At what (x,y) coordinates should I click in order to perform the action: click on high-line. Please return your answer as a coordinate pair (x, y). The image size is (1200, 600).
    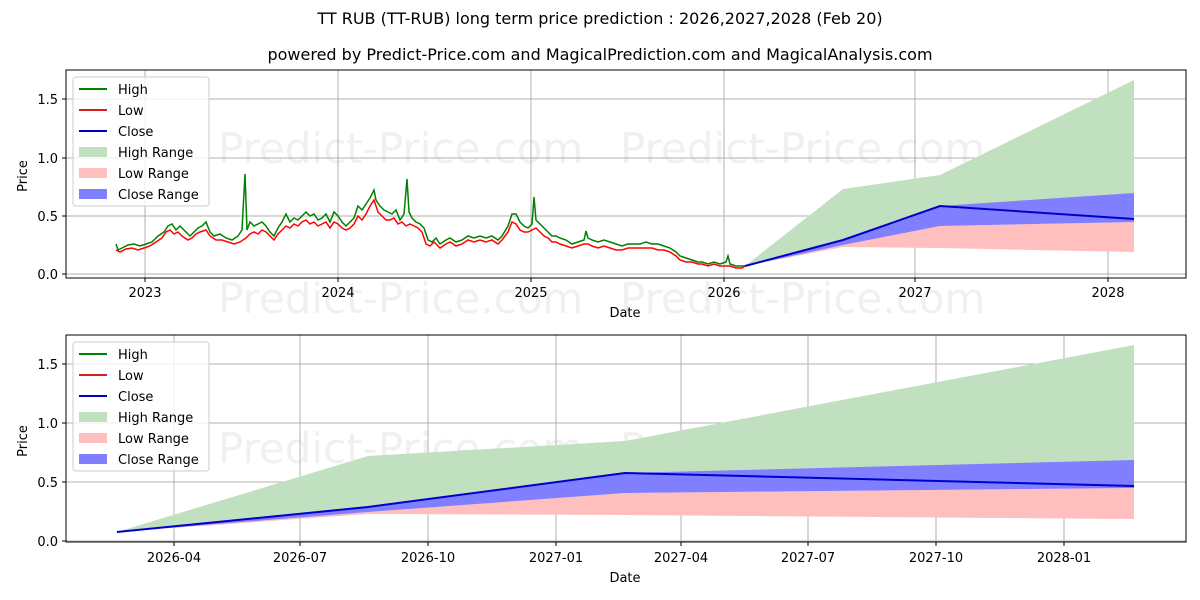
    Looking at the image, I should click on (430, 220).